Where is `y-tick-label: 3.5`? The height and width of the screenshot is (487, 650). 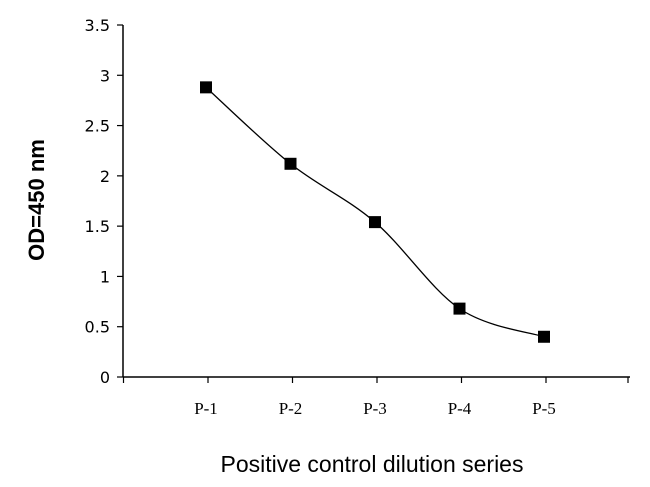 y-tick-label: 3.5 is located at coordinates (97, 25).